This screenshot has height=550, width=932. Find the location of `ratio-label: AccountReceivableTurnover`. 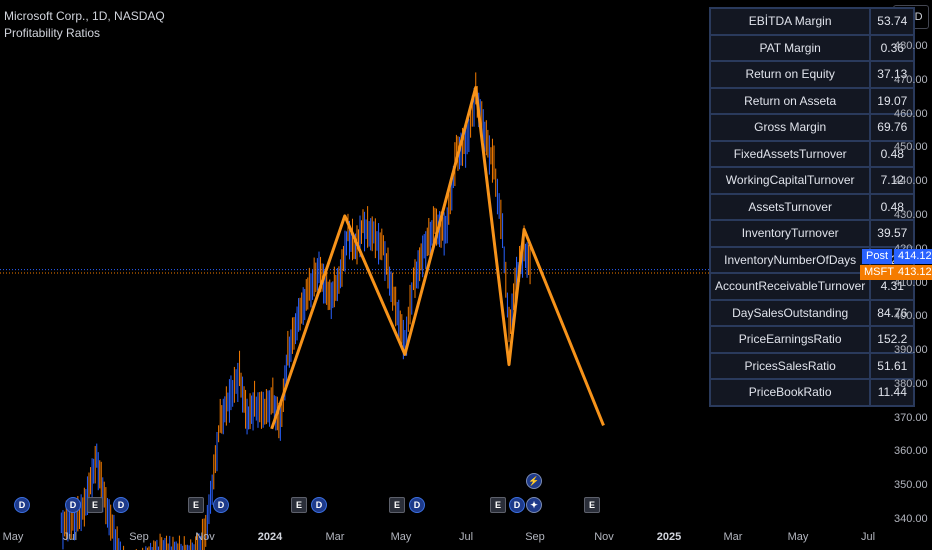

ratio-label: AccountReceivableTurnover is located at coordinates (790, 286).